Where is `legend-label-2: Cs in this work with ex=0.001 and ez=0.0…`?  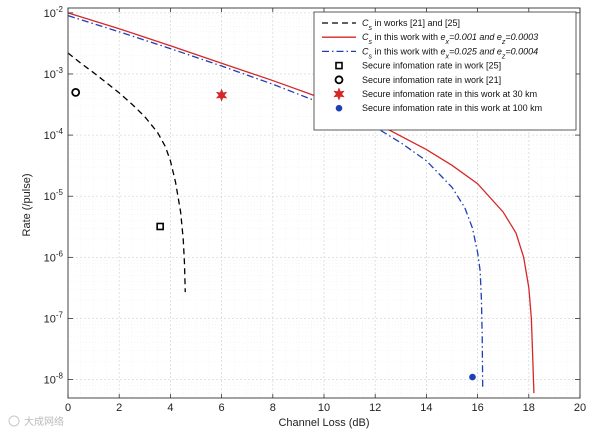 legend-label-2: Cs in this work with ex=0.001 and ez=0.0… is located at coordinates (450, 39).